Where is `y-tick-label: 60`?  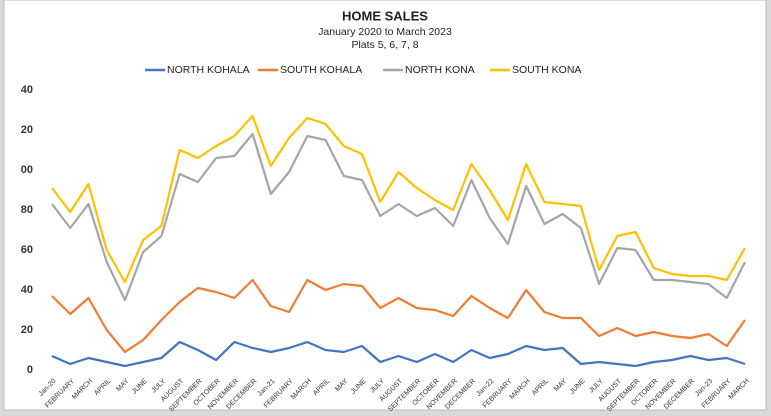
y-tick-label: 60 is located at coordinates (27, 250).